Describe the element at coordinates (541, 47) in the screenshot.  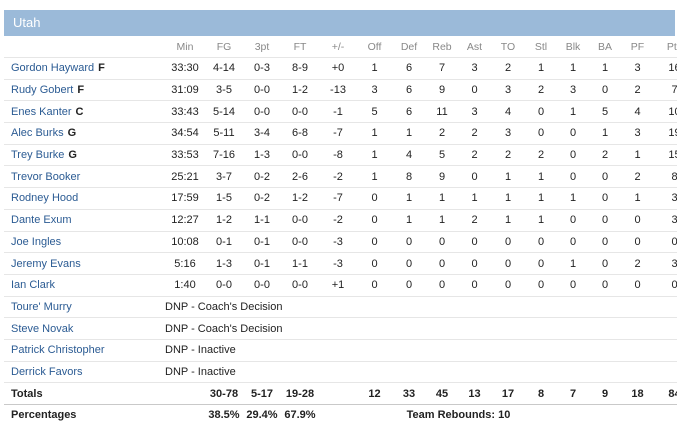
I see `column-header: Stl` at that location.